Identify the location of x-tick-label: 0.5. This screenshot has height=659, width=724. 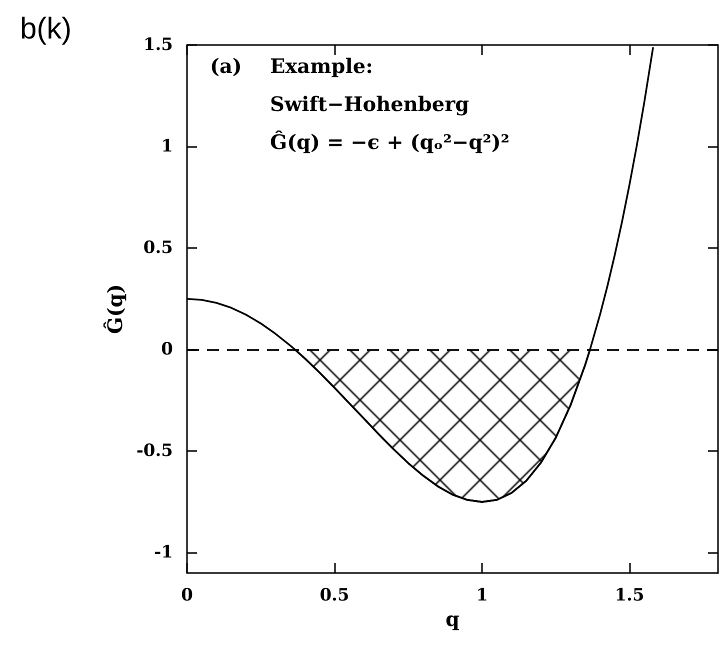
(335, 596).